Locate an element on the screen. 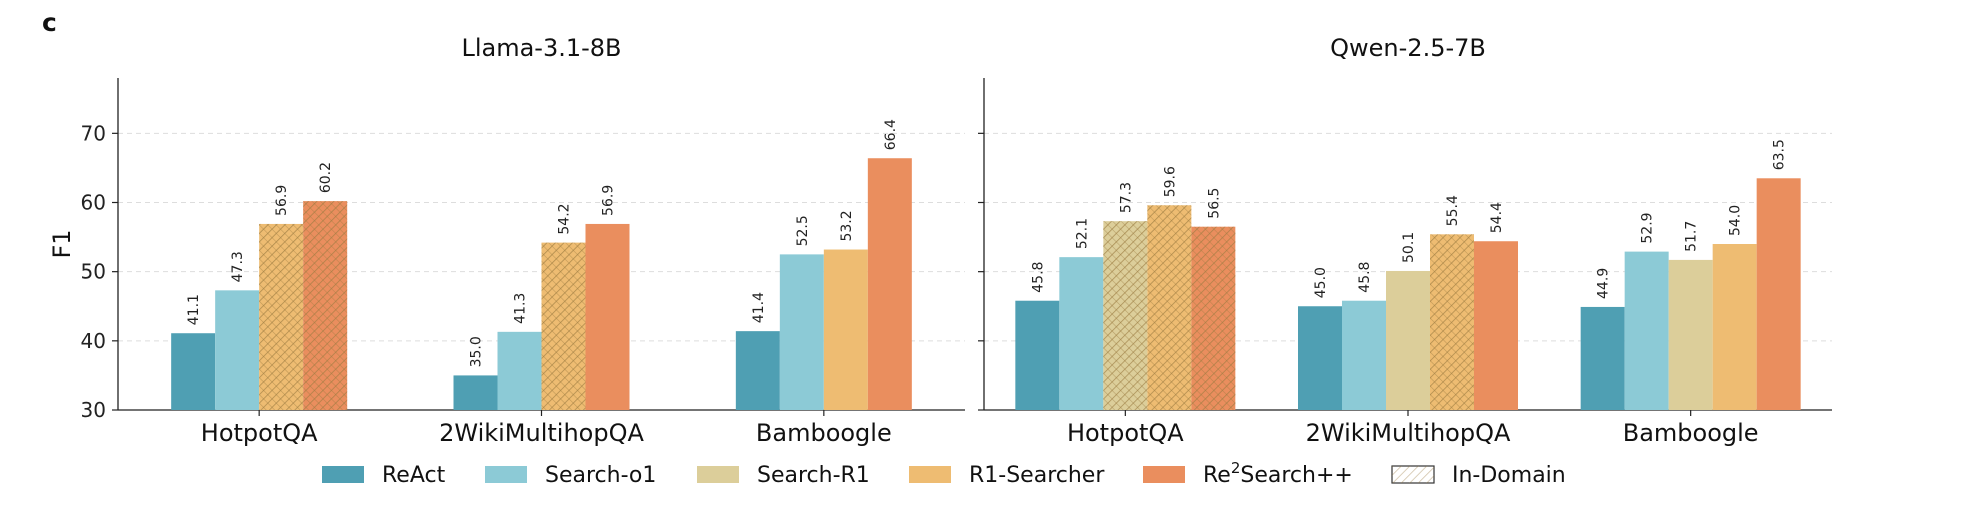 The height and width of the screenshot is (508, 1977). y-axis-label: F1 is located at coordinates (62, 243).